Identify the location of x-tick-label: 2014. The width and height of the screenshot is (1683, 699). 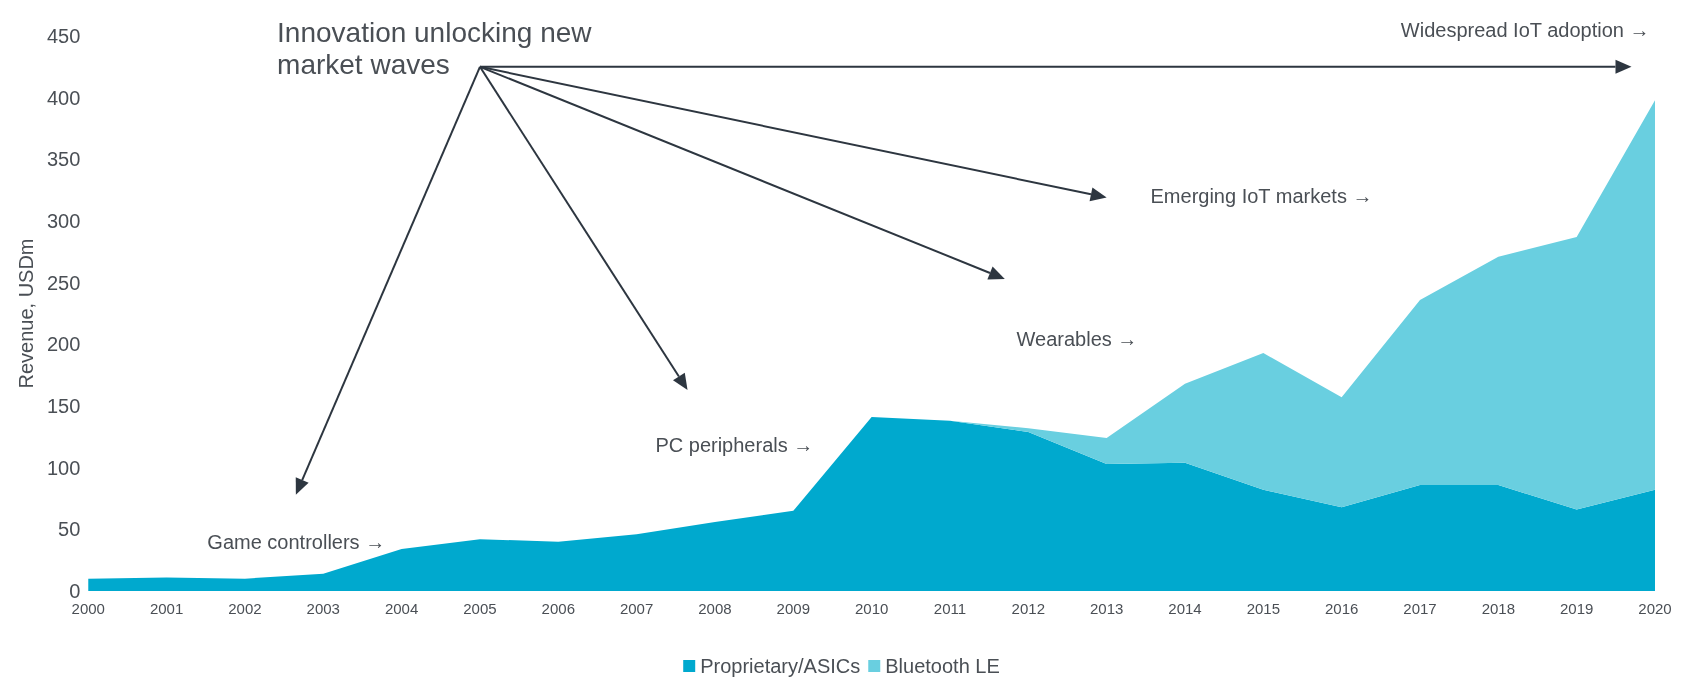
(1185, 608).